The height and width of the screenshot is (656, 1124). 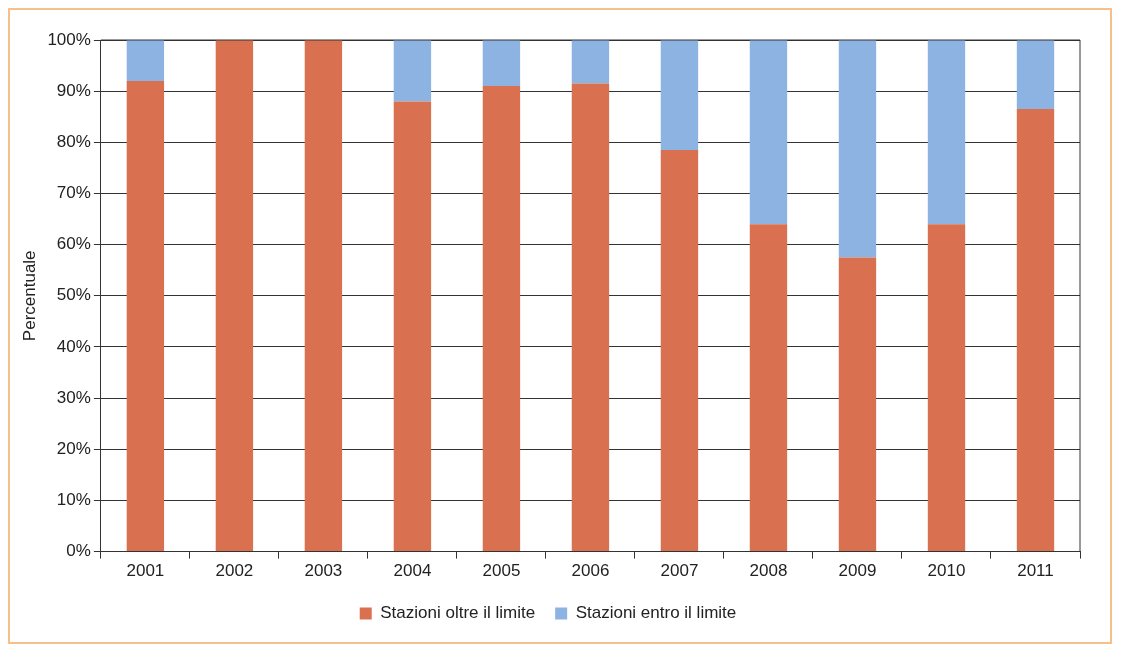 I want to click on y-tick-label: 60%, so click(x=73, y=244).